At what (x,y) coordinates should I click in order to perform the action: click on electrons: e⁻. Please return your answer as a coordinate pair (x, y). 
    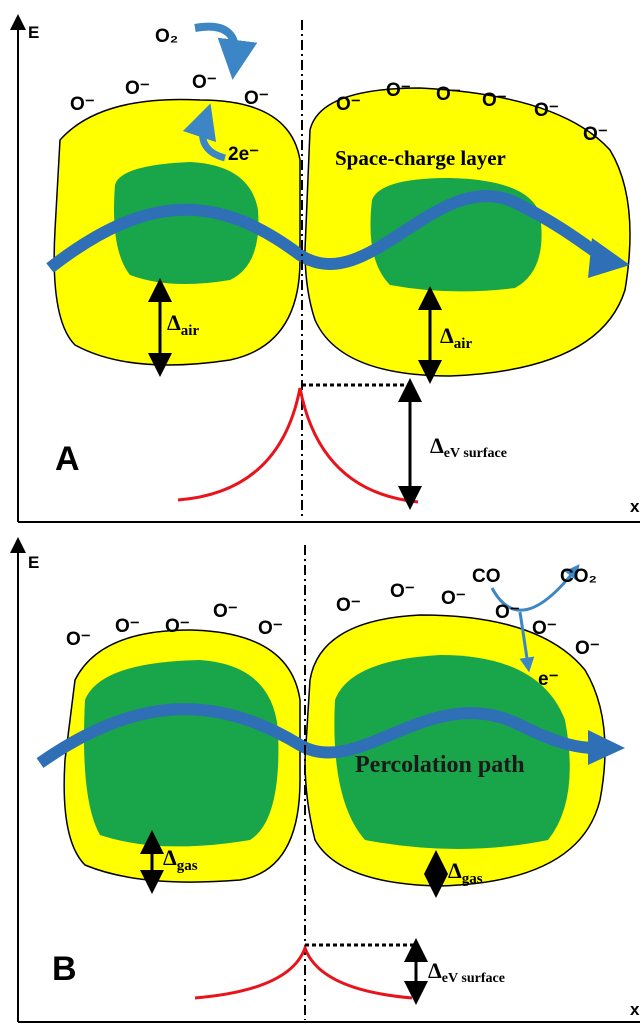
    Looking at the image, I should click on (548, 679).